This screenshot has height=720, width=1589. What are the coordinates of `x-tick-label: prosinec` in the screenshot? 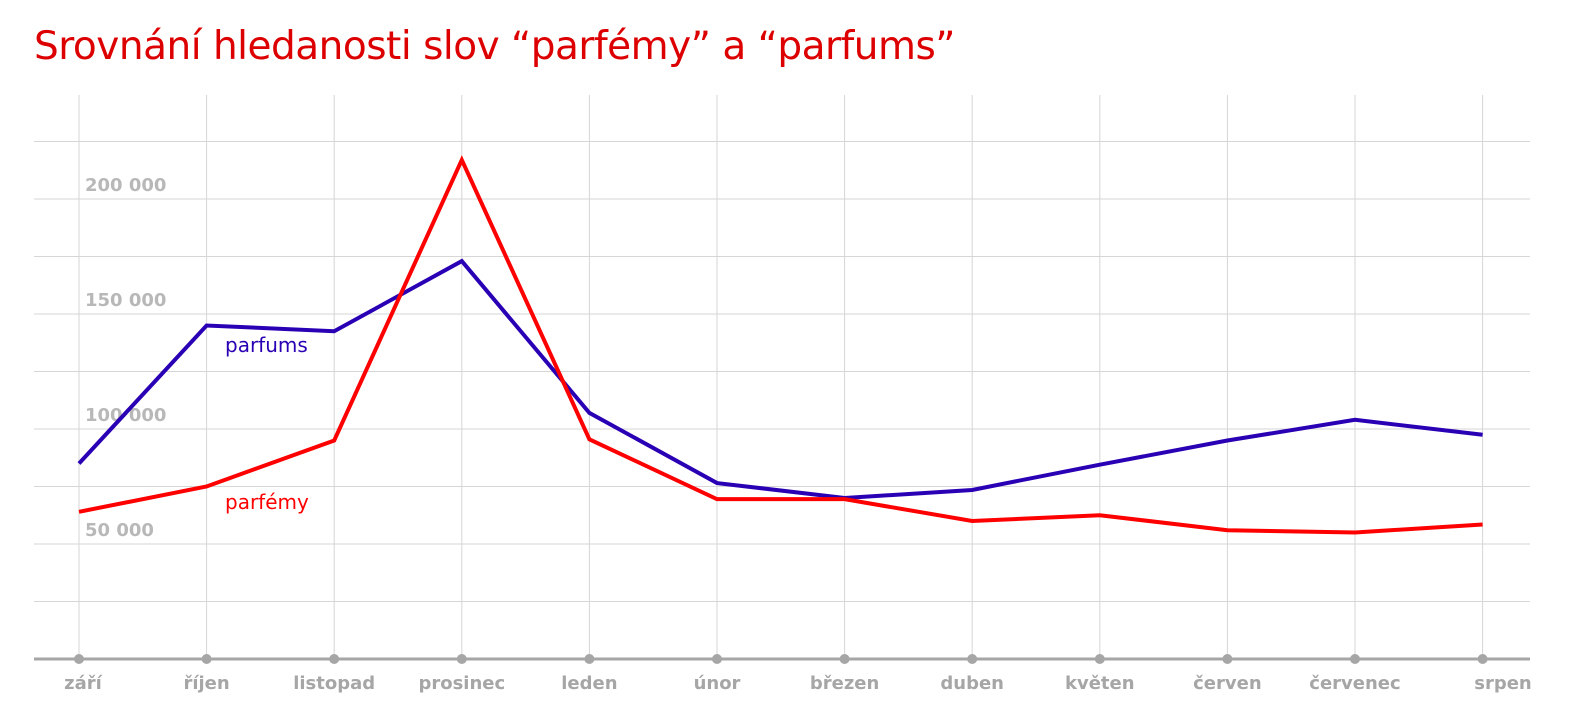 It's located at (461, 683).